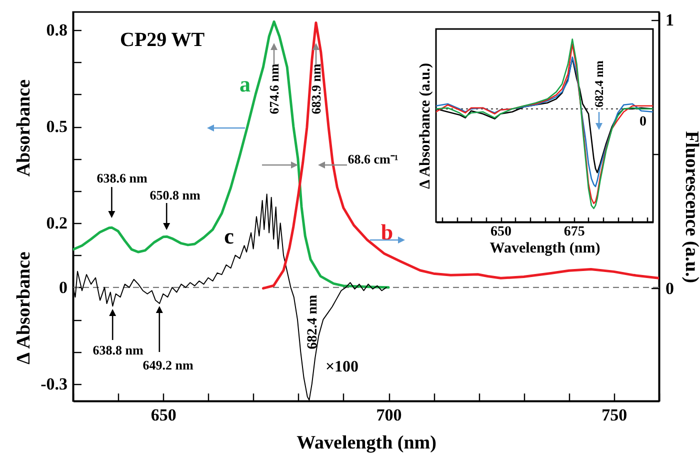 This screenshot has height=457, width=700. Describe the element at coordinates (122, 178) in the screenshot. I see `annotation: 638.6 nm` at that location.